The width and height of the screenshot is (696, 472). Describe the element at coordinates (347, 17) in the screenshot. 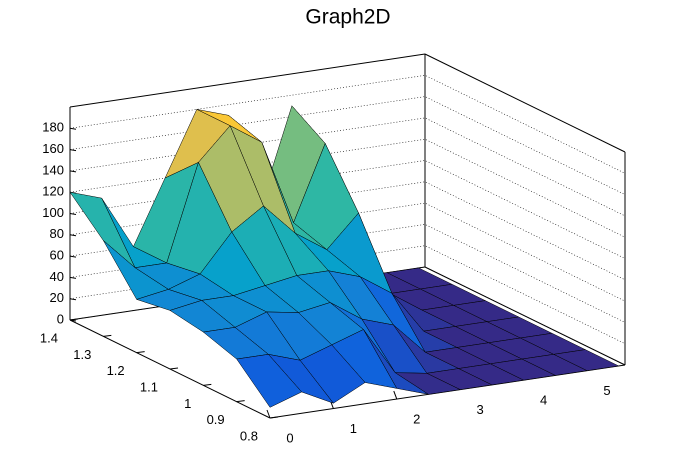

I see `chart-title: Graph2D` at that location.